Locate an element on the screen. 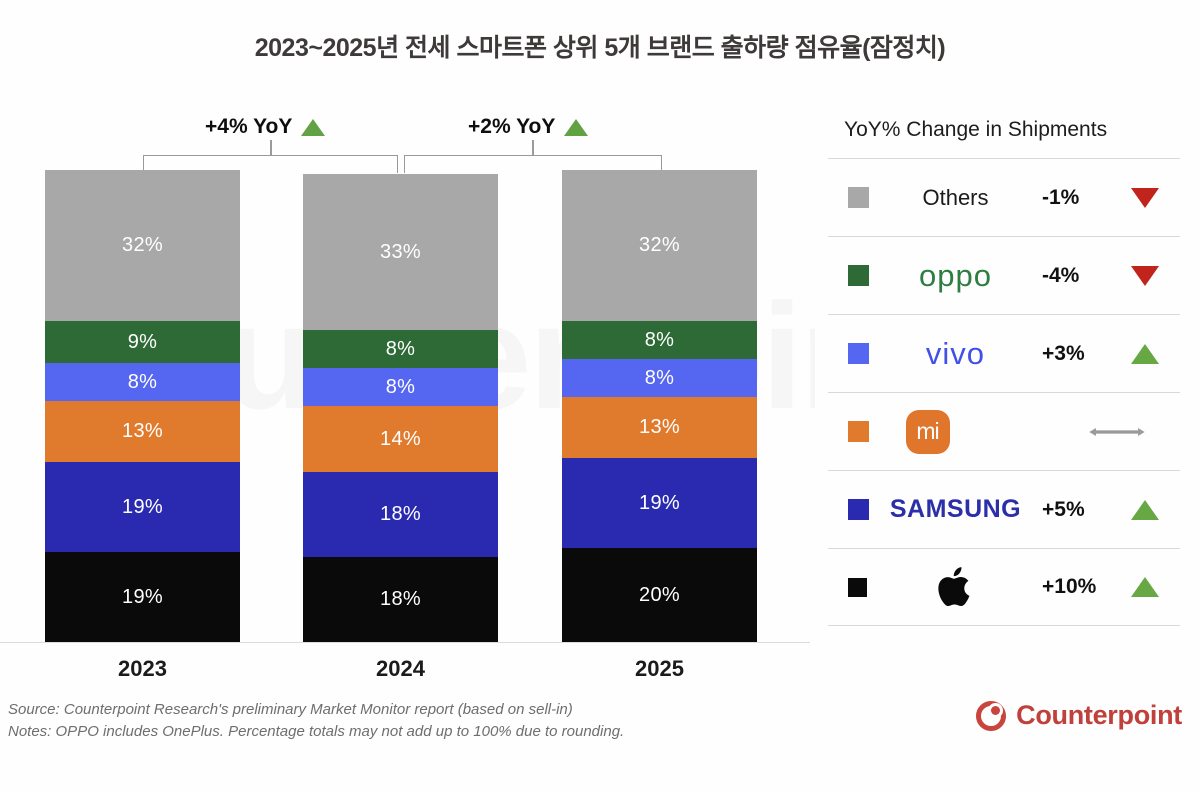 The height and width of the screenshot is (792, 1200). legend-row-apple: +10% is located at coordinates (1004, 587).